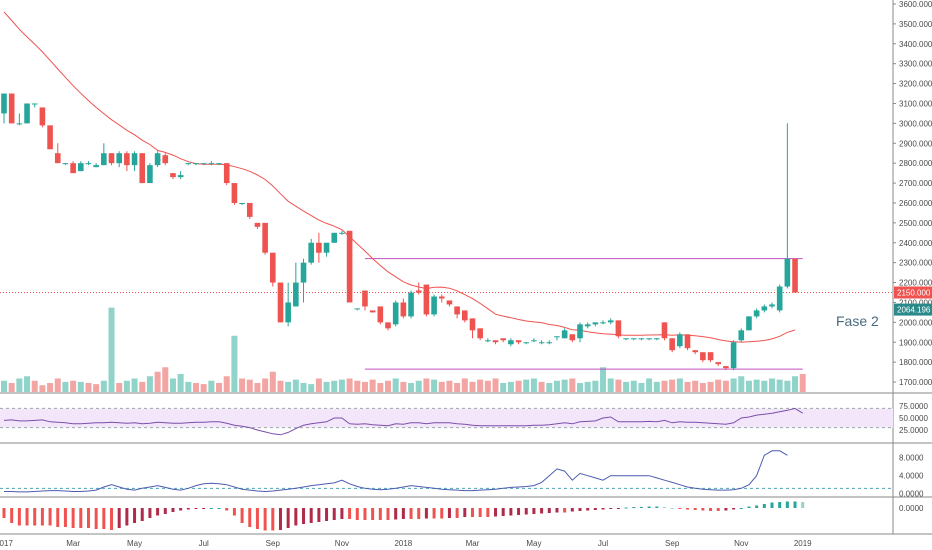 This screenshot has height=550, width=932. I want to click on time-label: Jul, so click(603, 543).